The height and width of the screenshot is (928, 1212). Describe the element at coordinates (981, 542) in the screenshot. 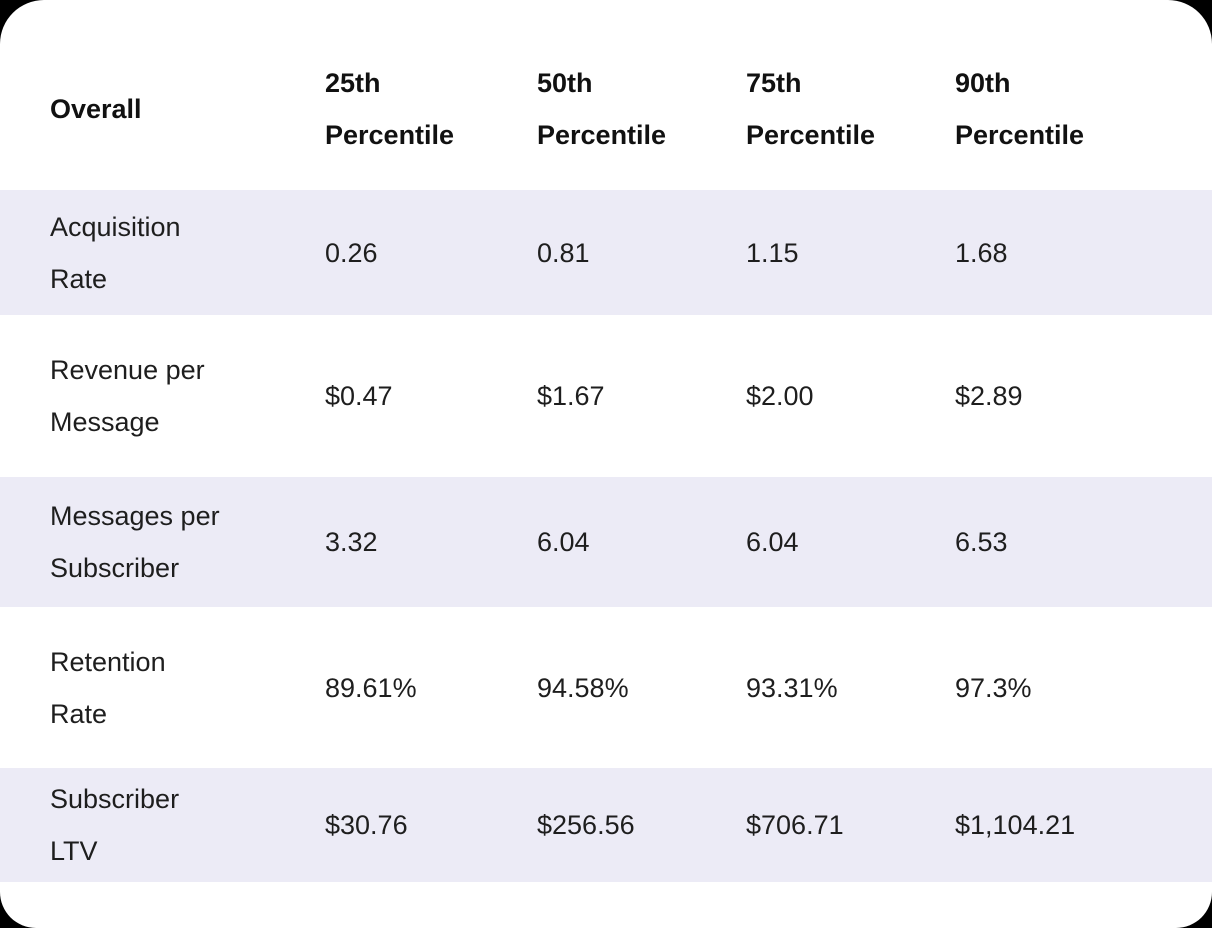

I see `cell-value: 6.53` at that location.